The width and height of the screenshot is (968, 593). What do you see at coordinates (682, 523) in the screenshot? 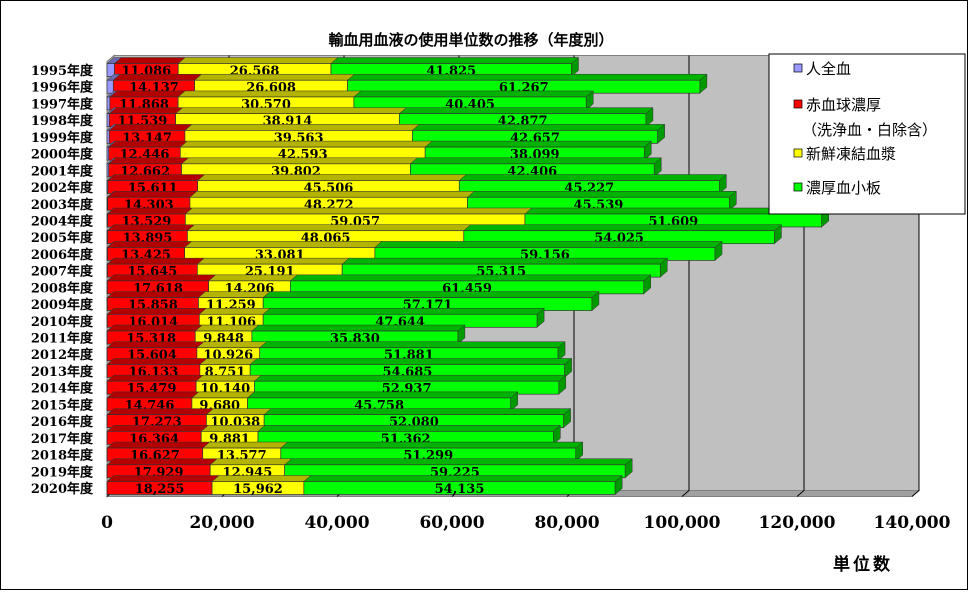
I see `x-tick-label: 100,000` at bounding box center [682, 523].